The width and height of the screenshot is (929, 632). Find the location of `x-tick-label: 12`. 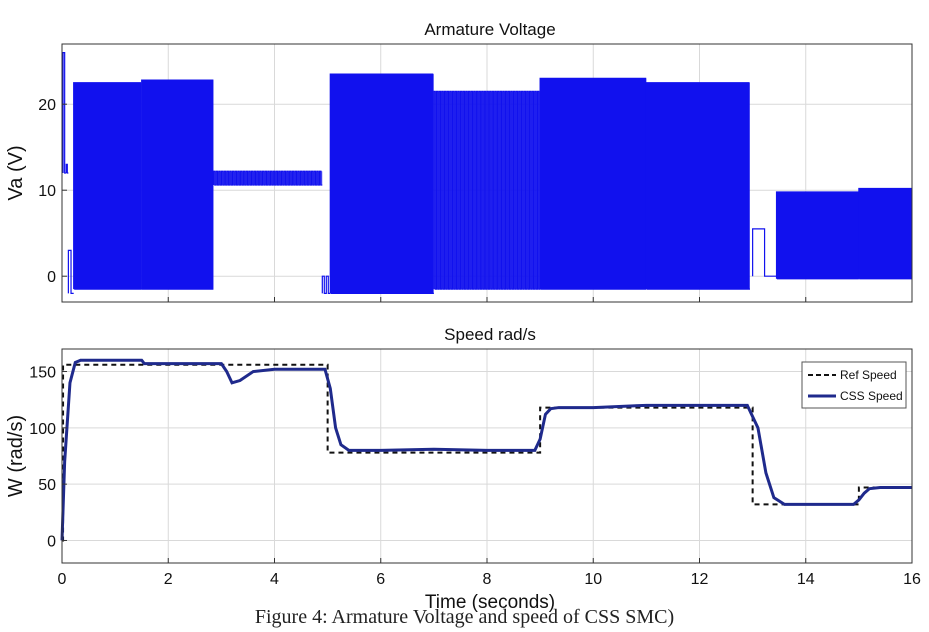

x-tick-label: 12 is located at coordinates (700, 579).